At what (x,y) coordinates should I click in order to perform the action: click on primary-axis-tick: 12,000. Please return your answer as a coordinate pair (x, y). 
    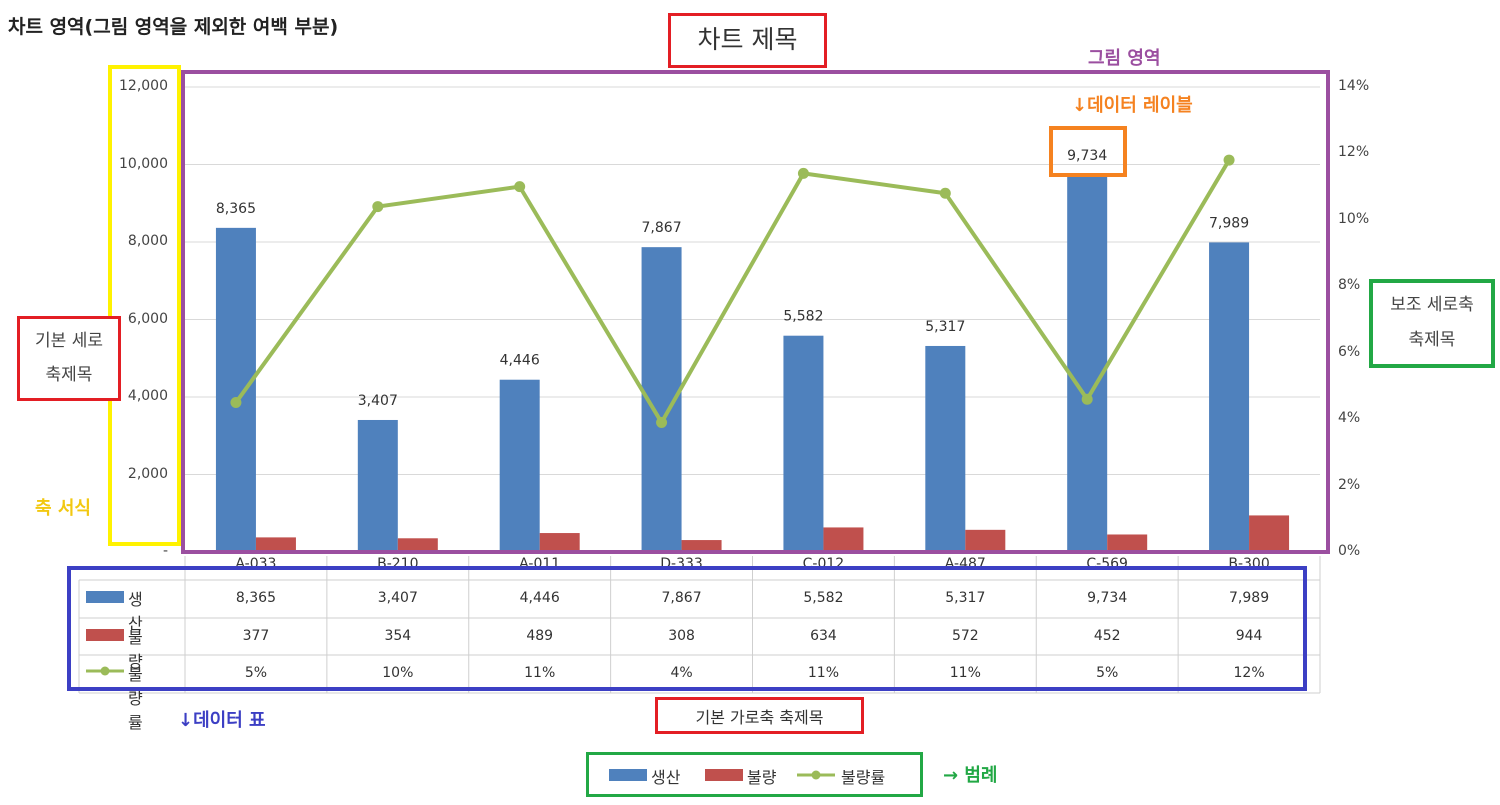
    Looking at the image, I should click on (143, 86).